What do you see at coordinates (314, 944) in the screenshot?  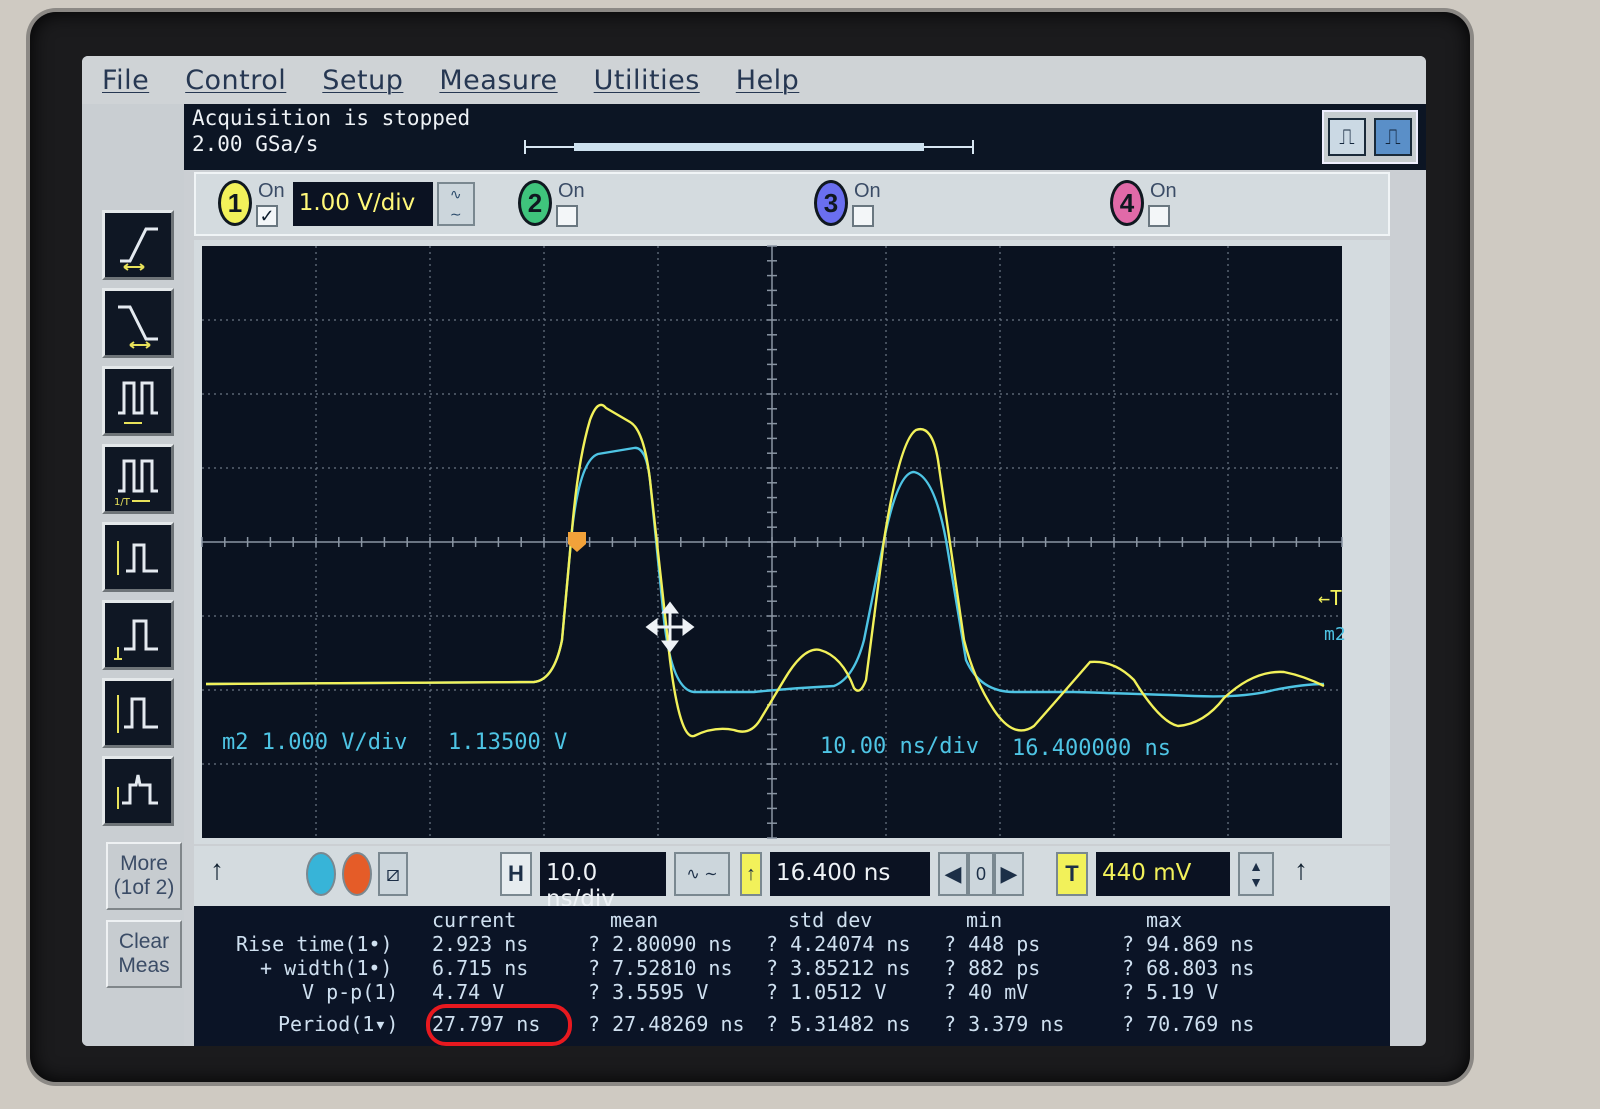 I see `measurement-name: Rise time(1•)` at bounding box center [314, 944].